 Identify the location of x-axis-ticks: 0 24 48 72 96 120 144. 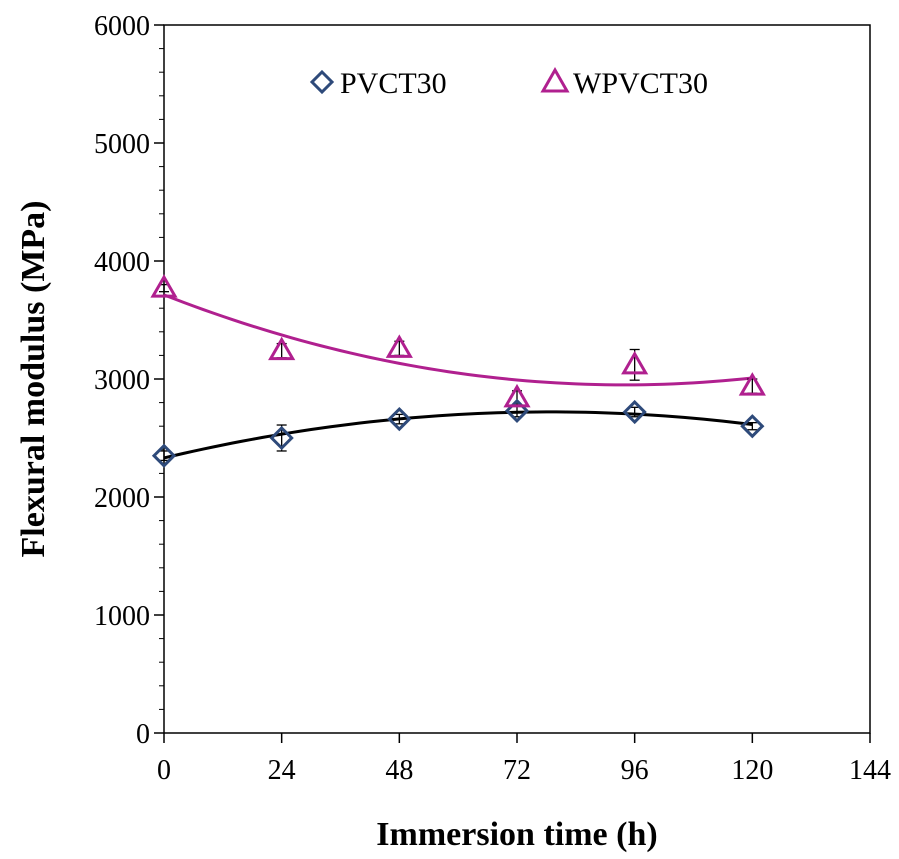
(524, 759).